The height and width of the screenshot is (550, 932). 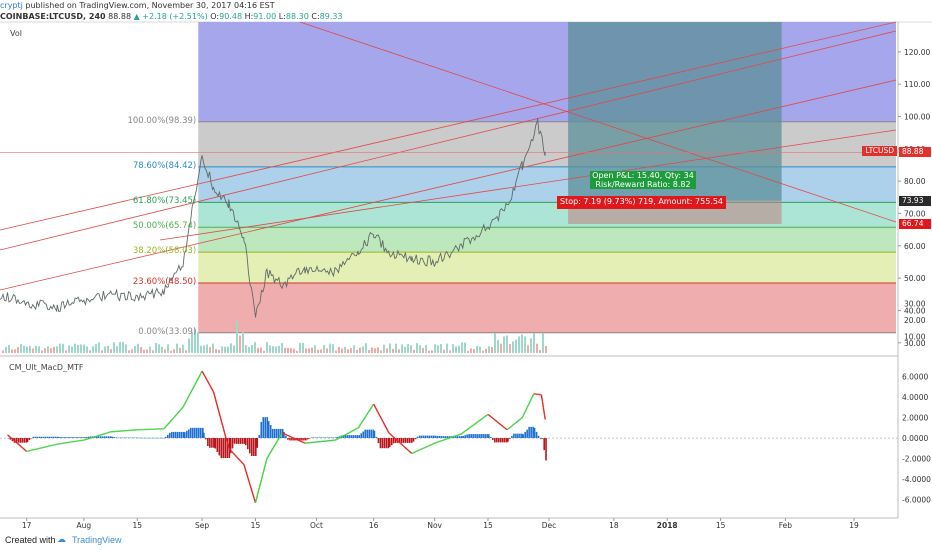 I want to click on price-tick-label: 110.00, so click(x=917, y=84).